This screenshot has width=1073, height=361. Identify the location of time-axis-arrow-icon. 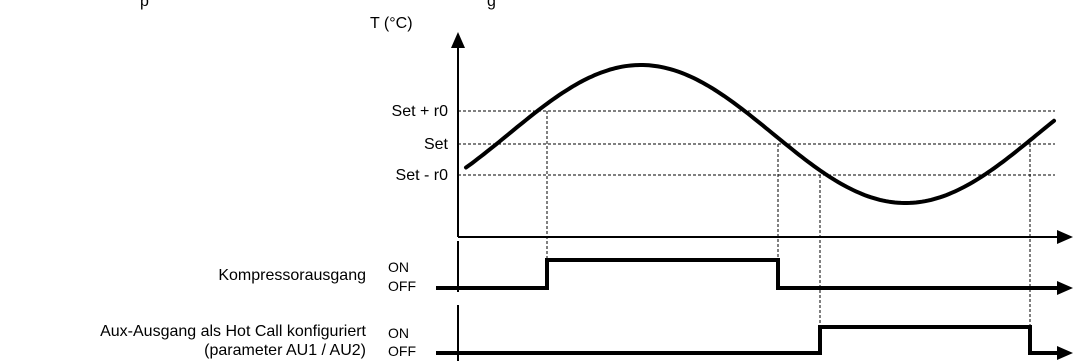
(1065, 237).